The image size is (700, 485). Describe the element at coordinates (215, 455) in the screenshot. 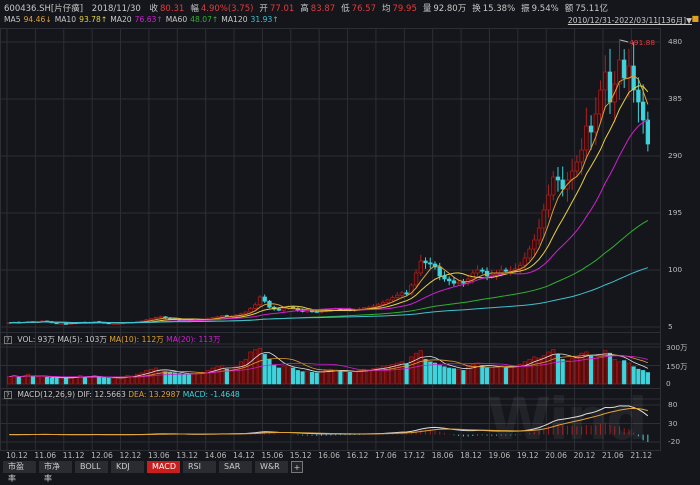

I see `x-tick-label: 14.06` at that location.